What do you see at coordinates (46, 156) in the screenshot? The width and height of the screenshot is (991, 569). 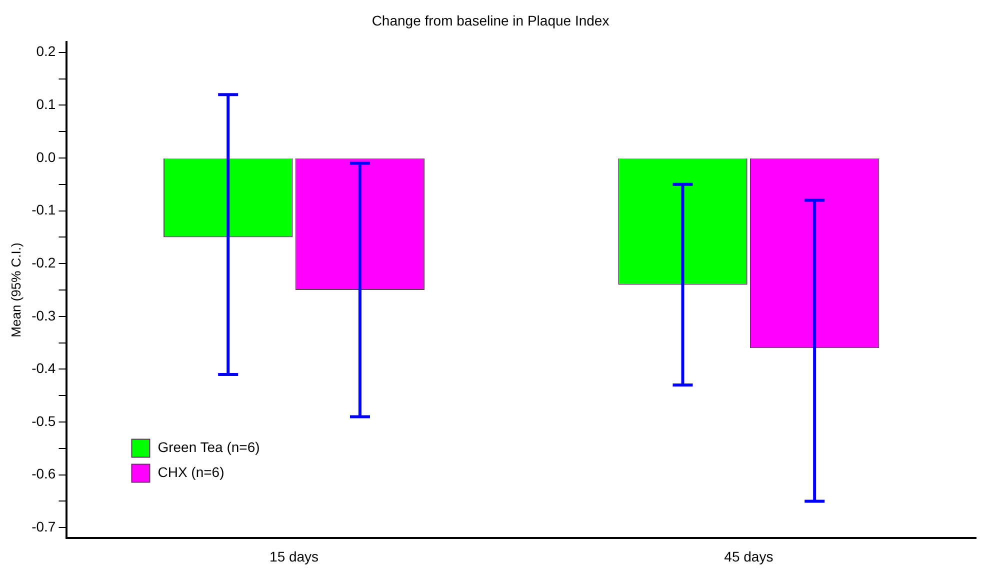 I see `y-tick-label: 0.0` at bounding box center [46, 156].